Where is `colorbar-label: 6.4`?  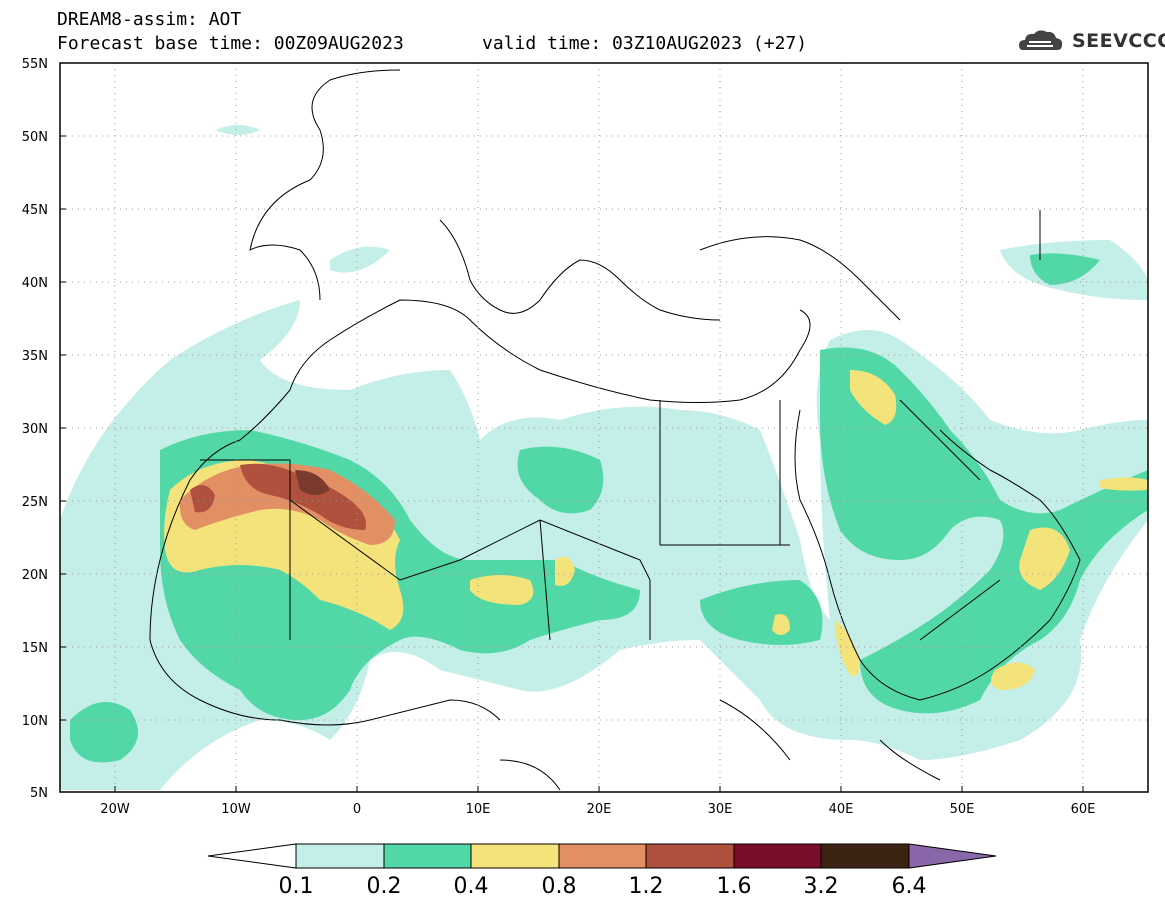 colorbar-label: 6.4 is located at coordinates (909, 886).